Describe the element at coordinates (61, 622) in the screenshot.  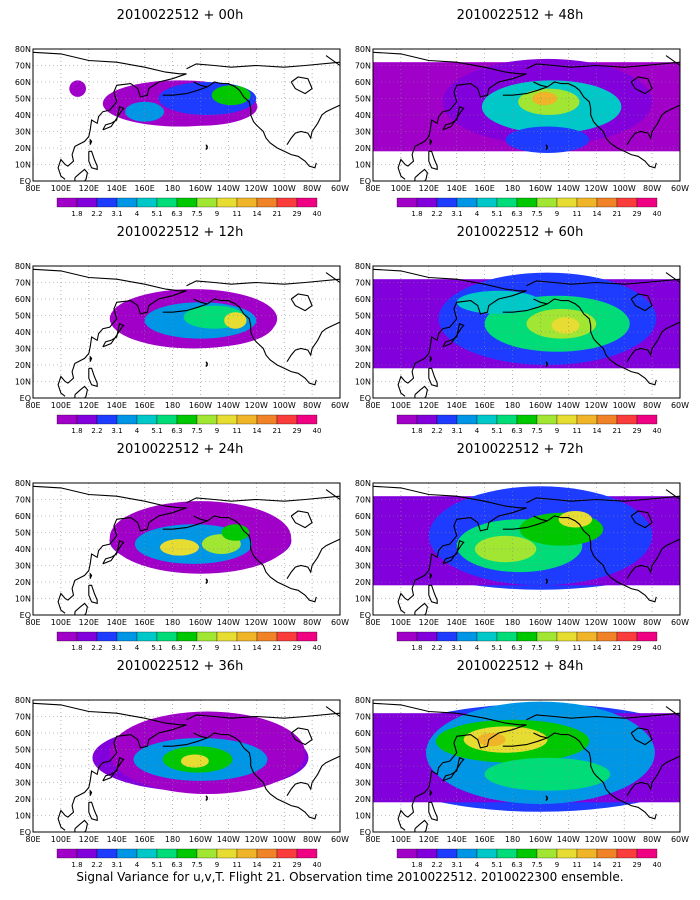
I see `lon-tick-label: 100E` at that location.